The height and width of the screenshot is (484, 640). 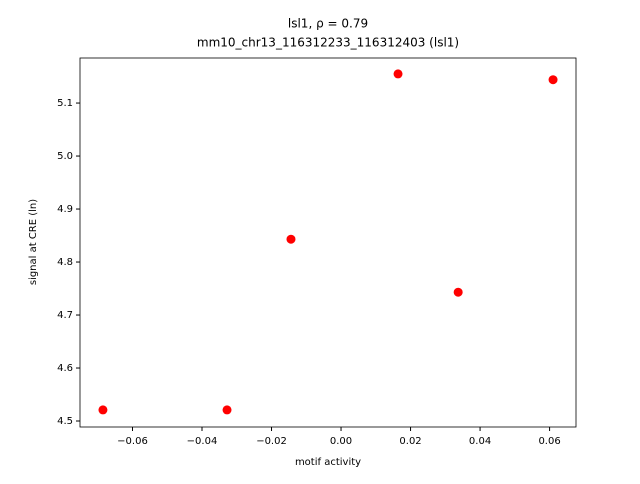 I want to click on x-tick-label: −0.06, so click(x=132, y=441).